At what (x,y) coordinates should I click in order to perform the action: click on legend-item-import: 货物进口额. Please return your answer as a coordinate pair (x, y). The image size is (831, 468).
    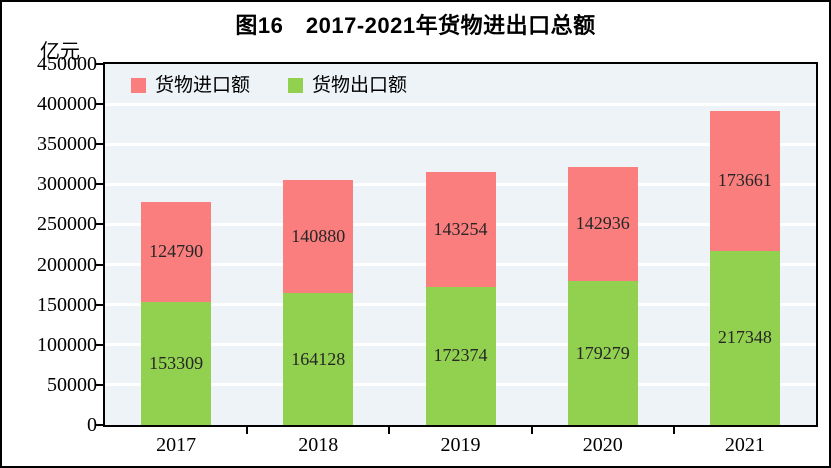
    Looking at the image, I should click on (190, 85).